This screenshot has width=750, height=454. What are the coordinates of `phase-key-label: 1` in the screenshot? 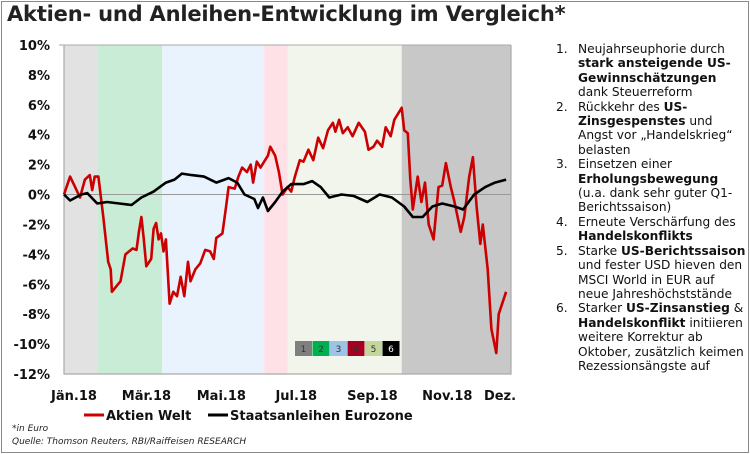 It's located at (304, 350).